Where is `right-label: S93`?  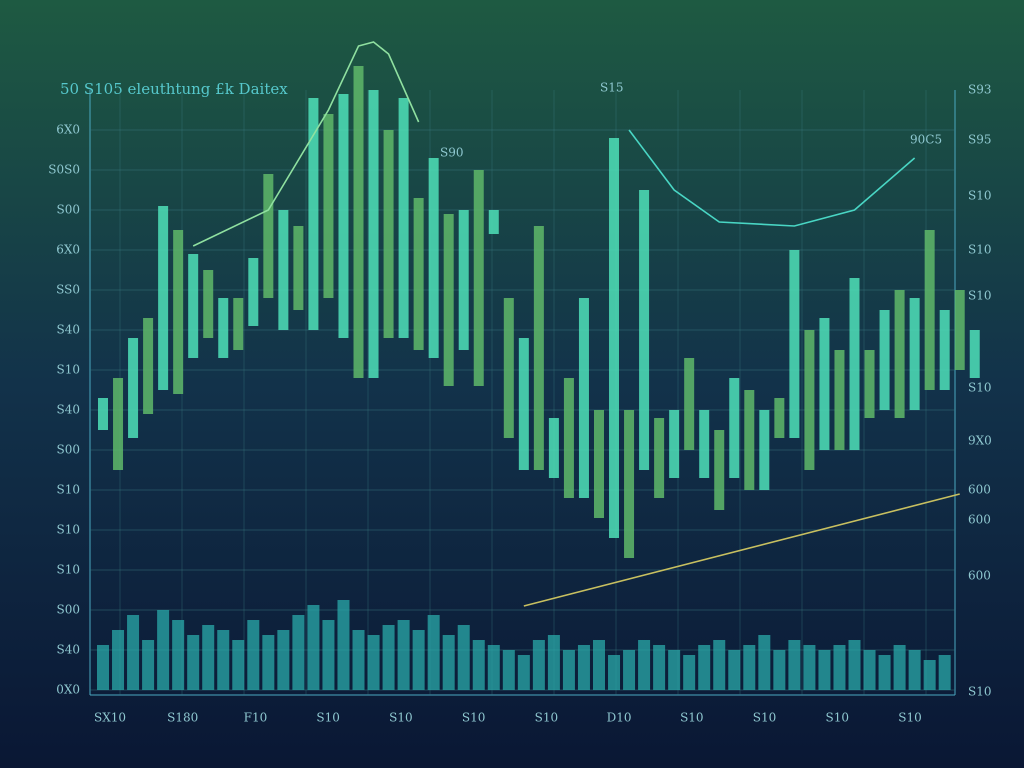 right-label: S93 is located at coordinates (980, 90).